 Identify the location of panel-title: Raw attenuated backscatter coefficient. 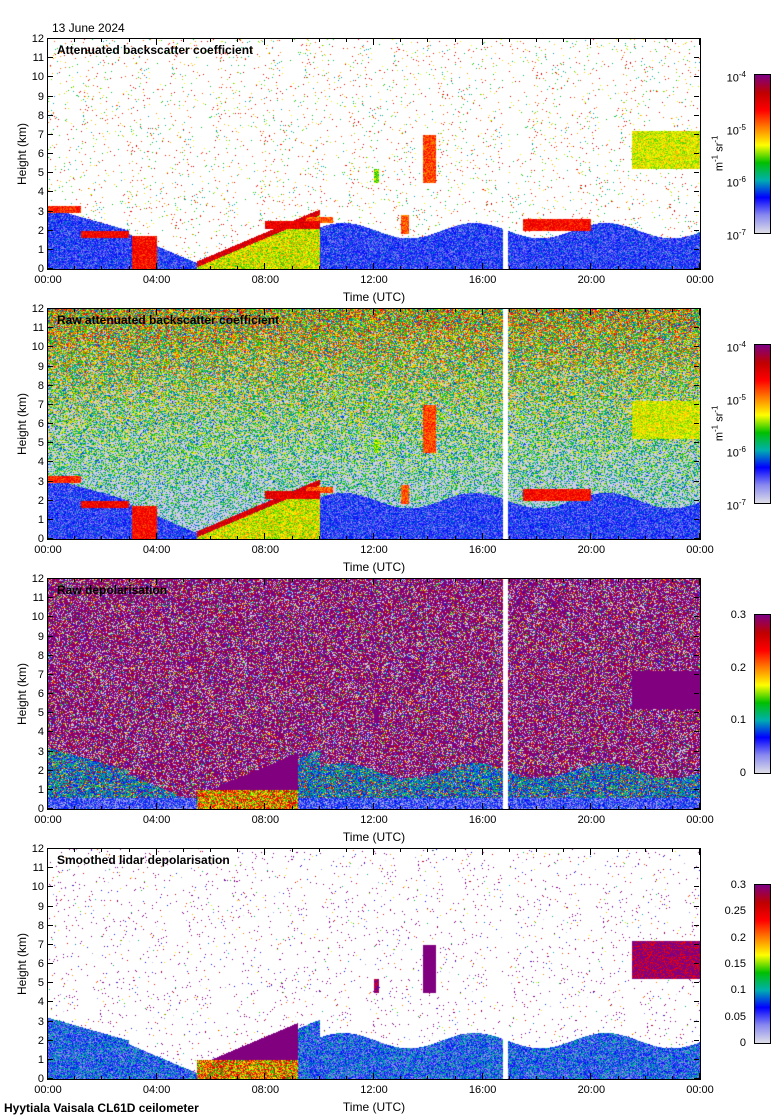
(168, 320).